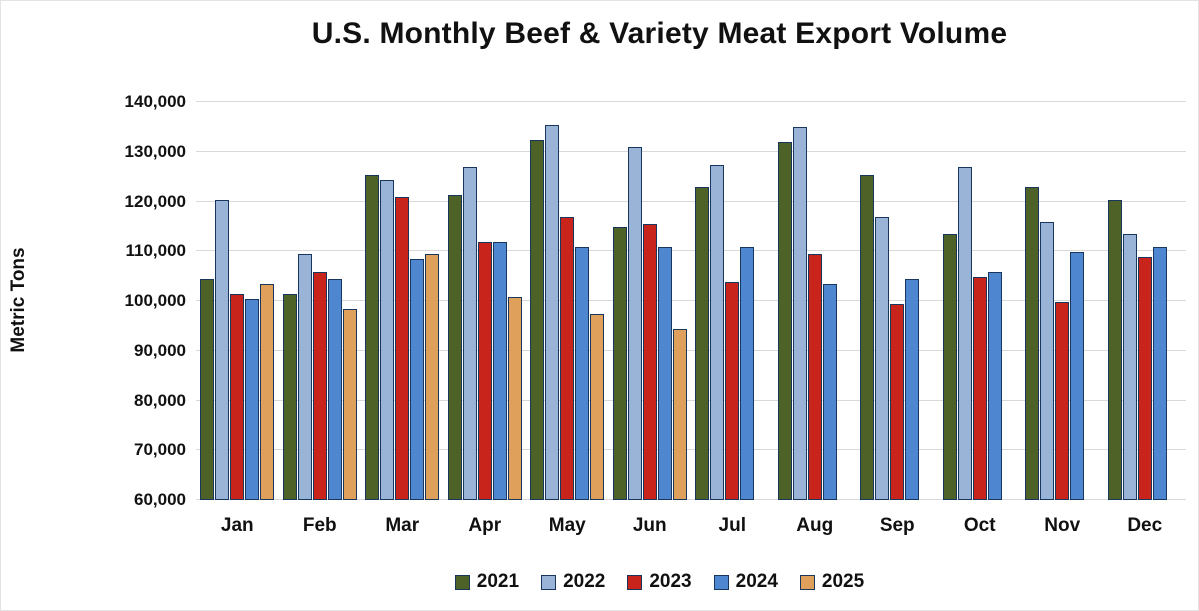 The height and width of the screenshot is (611, 1199). What do you see at coordinates (1159, 373) in the screenshot?
I see `bar-2024-dec` at bounding box center [1159, 373].